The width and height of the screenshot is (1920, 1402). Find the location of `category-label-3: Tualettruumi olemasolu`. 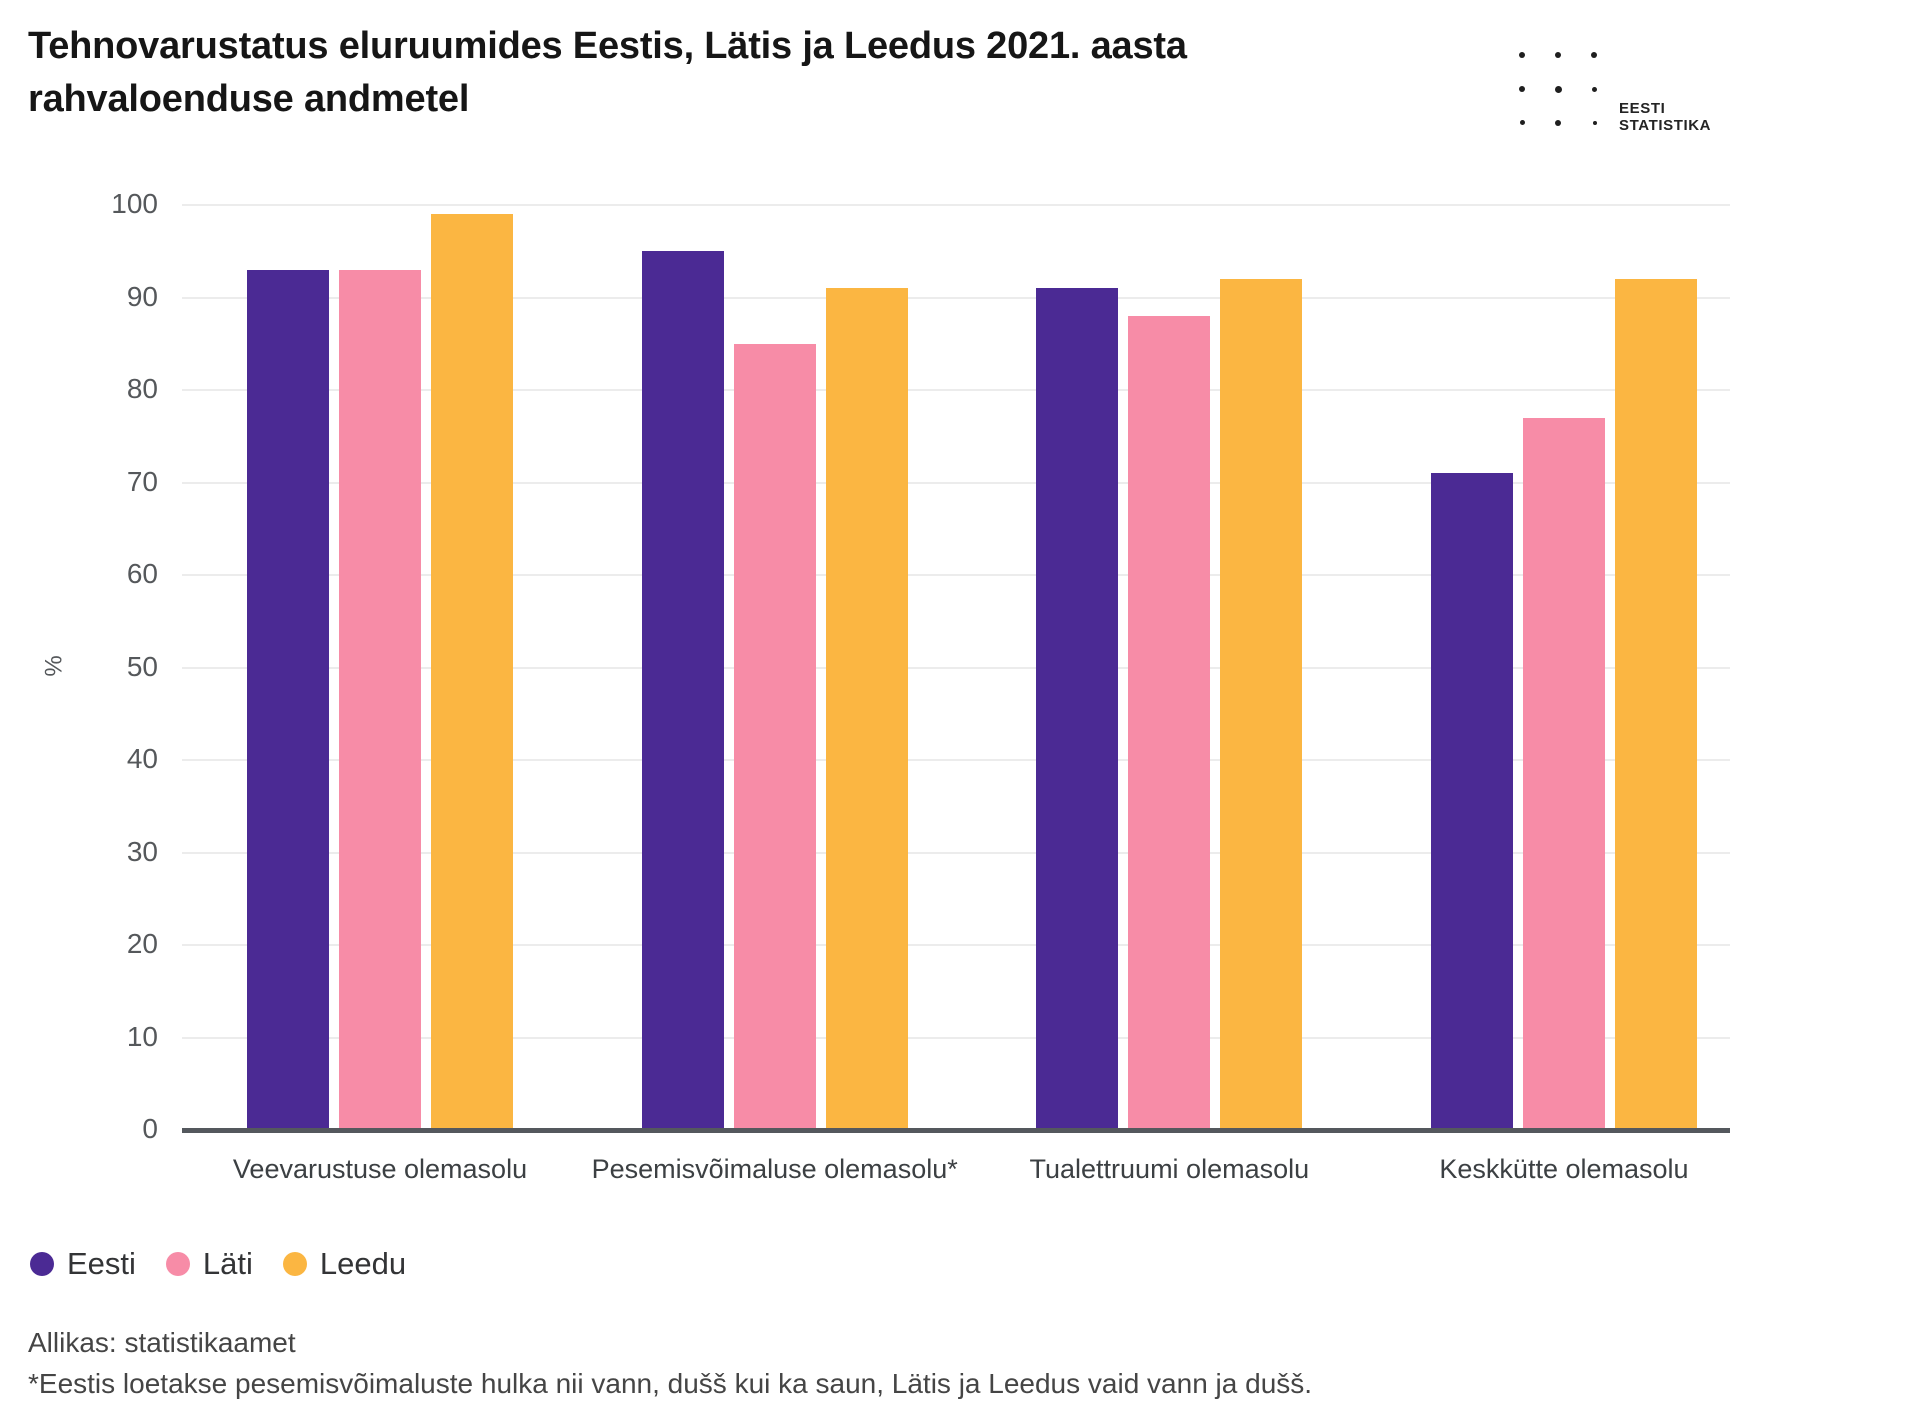

category-label-3: Tualettruumi olemasolu is located at coordinates (1169, 1169).